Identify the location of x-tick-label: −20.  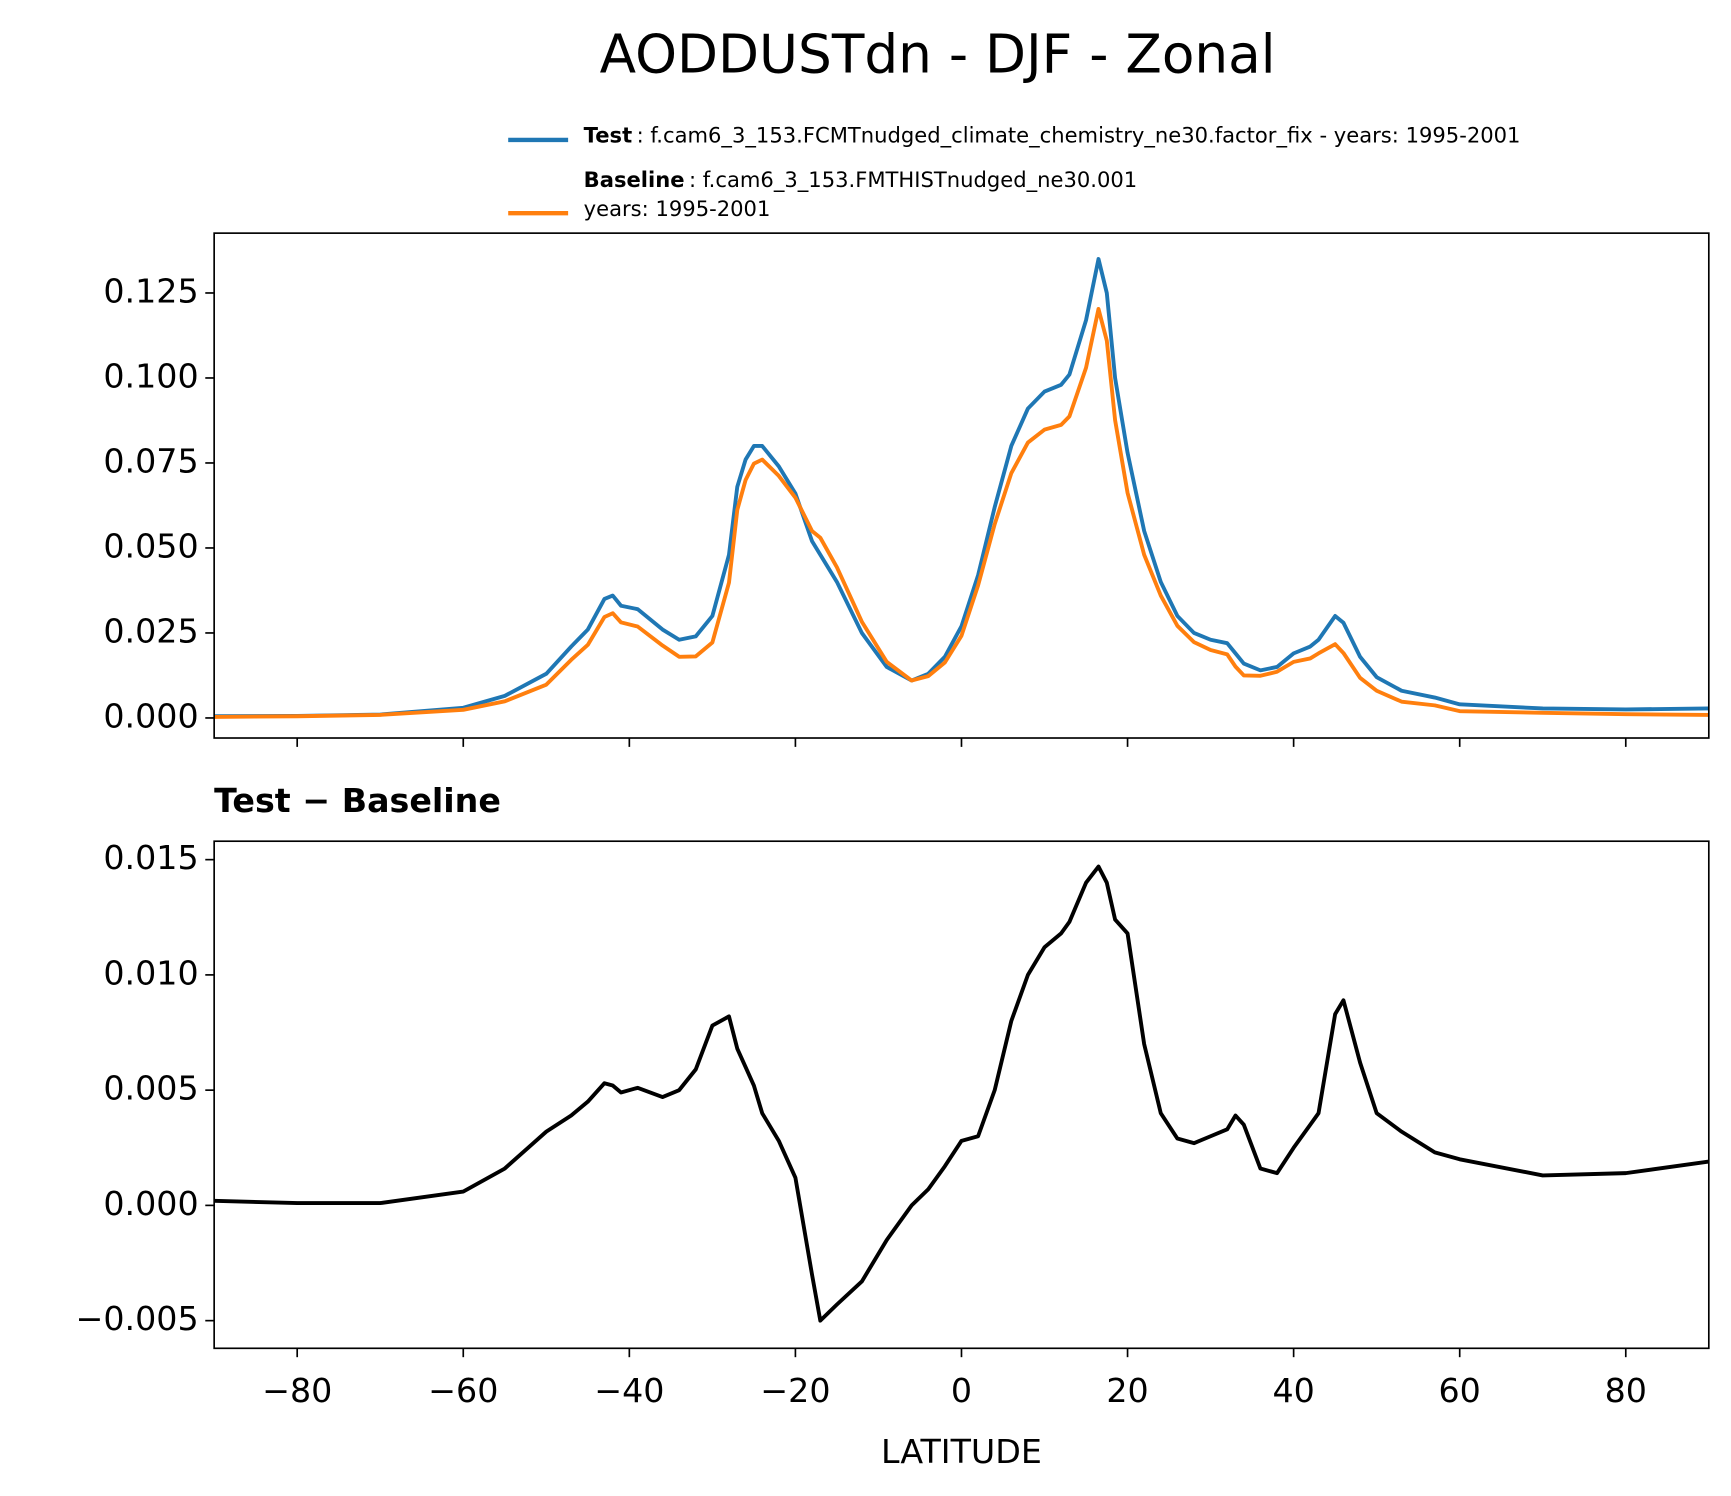
(795, 1390).